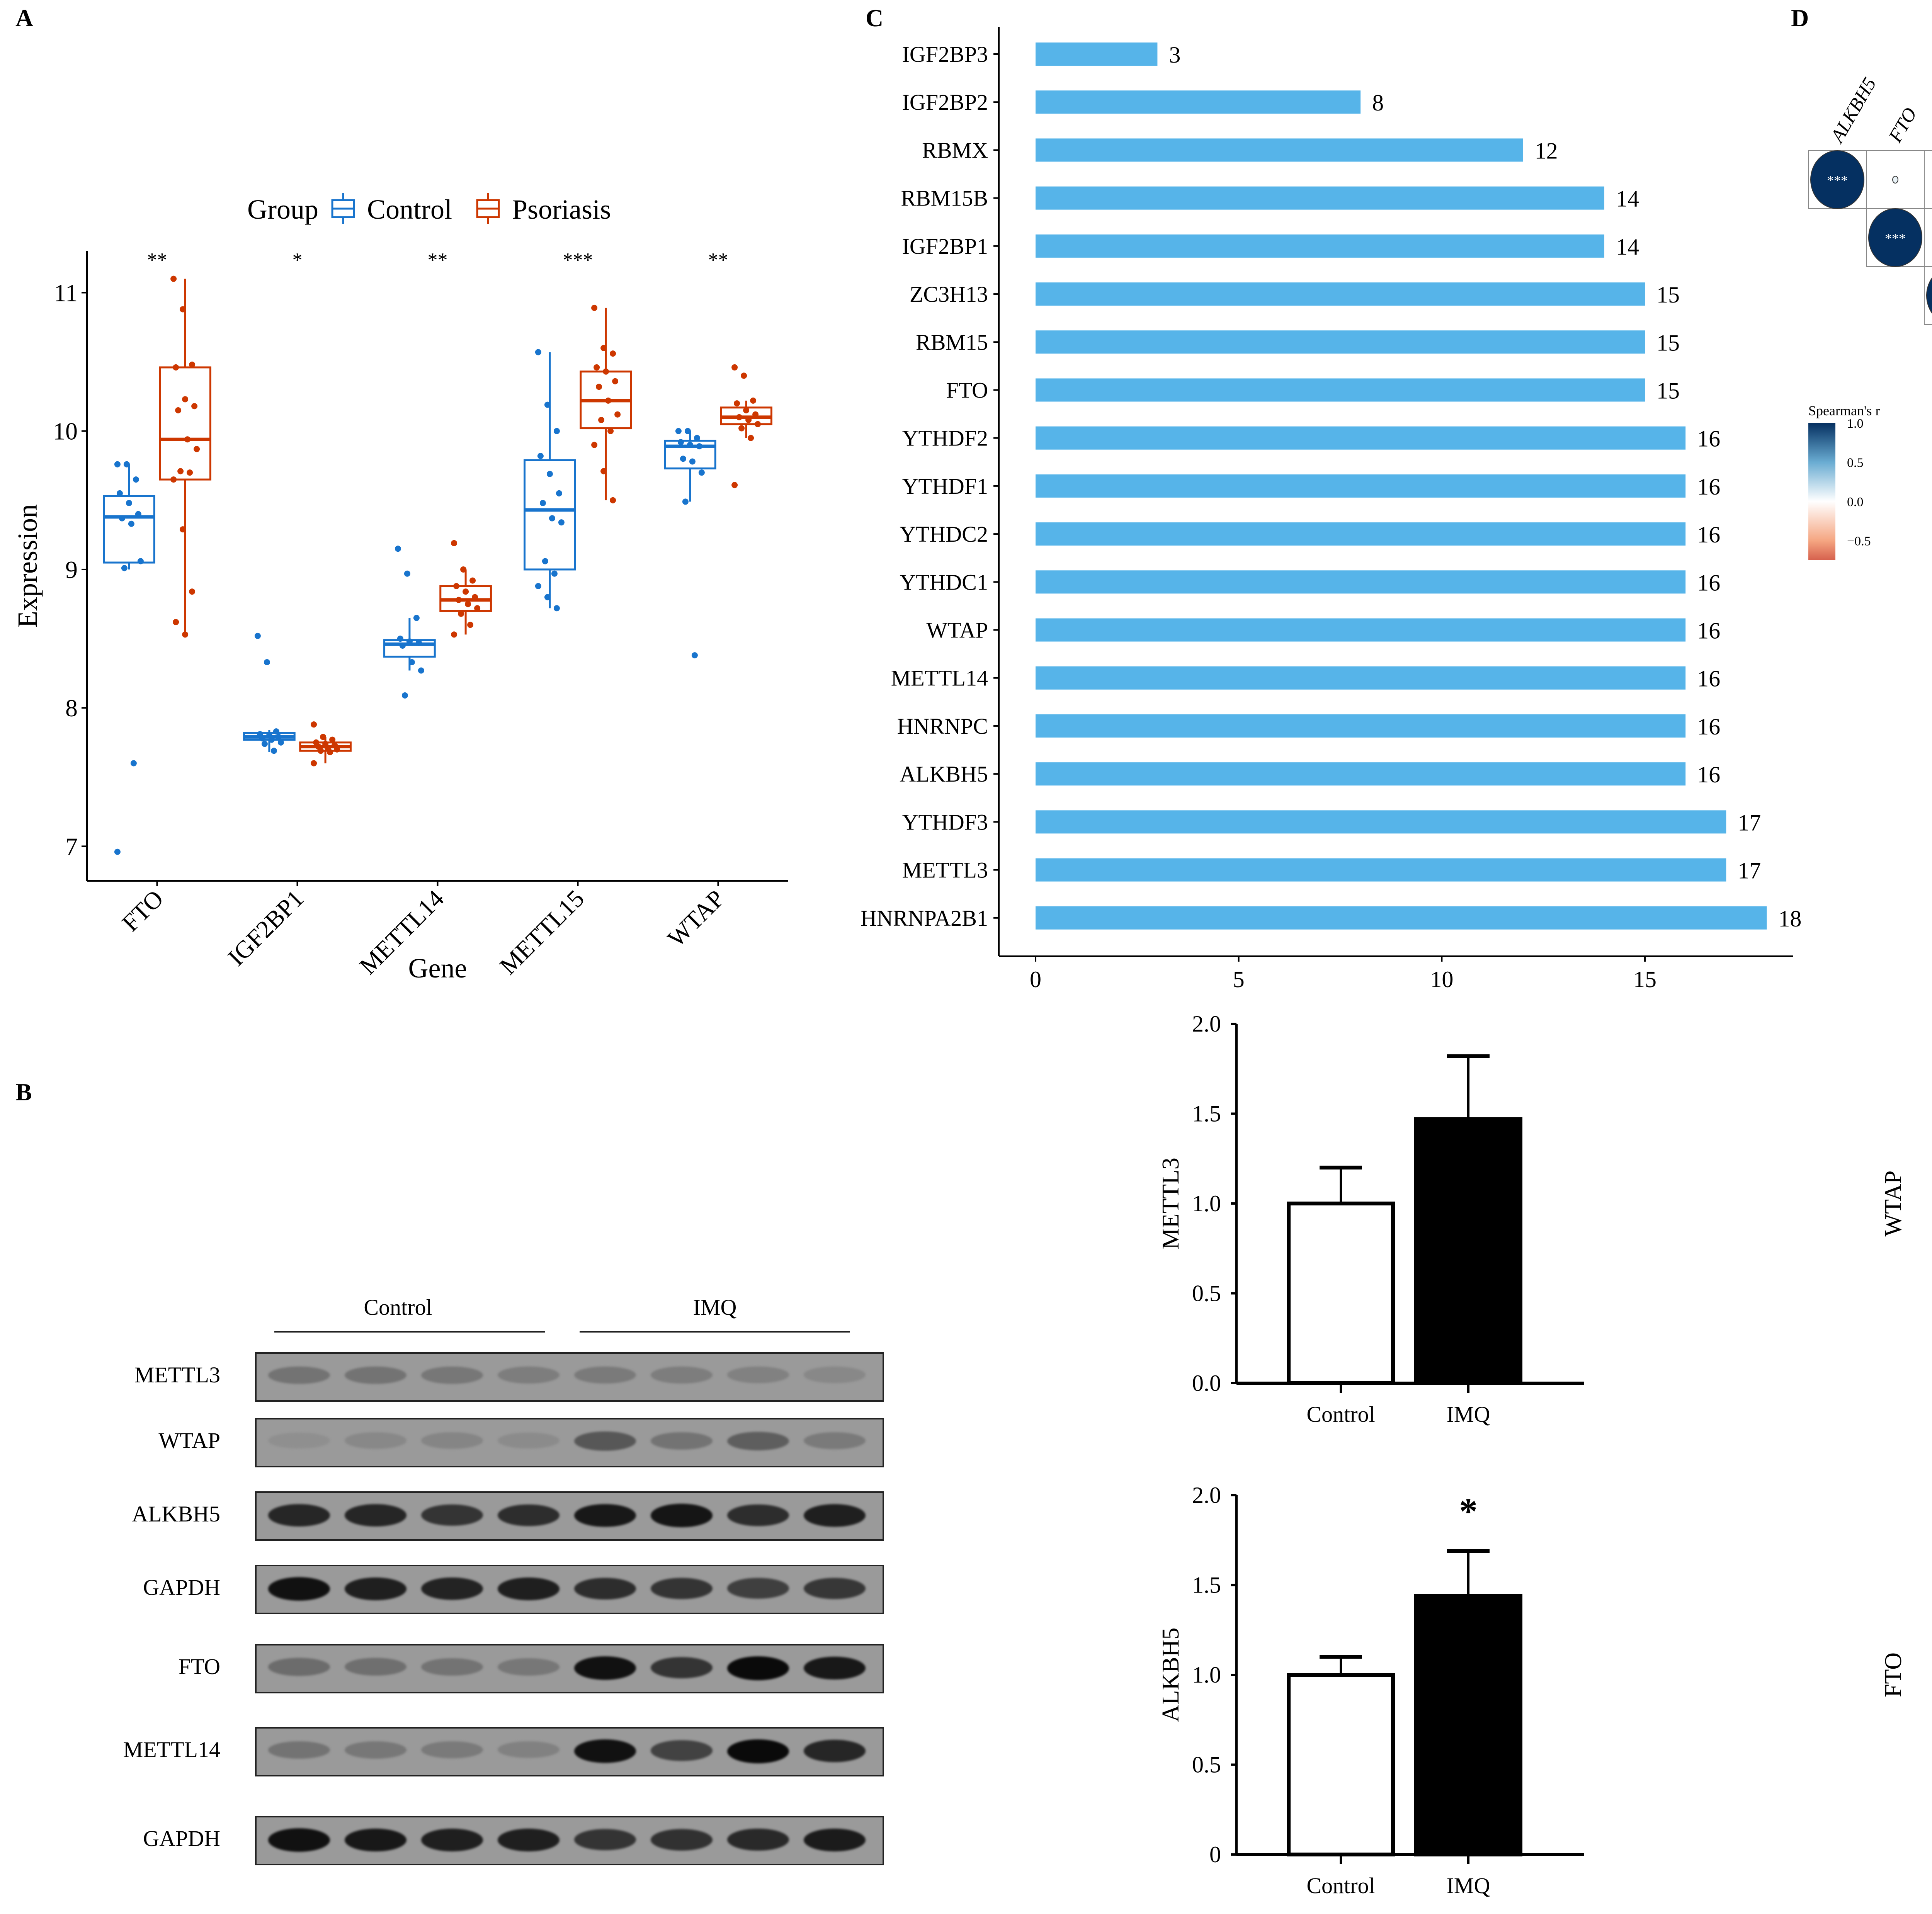 This screenshot has height=1914, width=1932. I want to click on x-tick-label: FTO, so click(143, 911).